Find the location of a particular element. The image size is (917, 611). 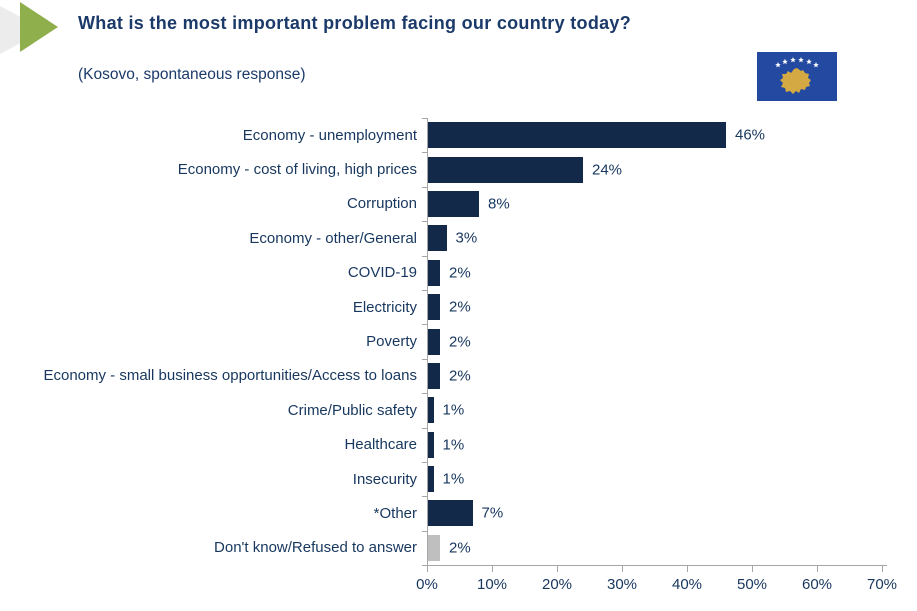

kosovo-flag is located at coordinates (797, 76).